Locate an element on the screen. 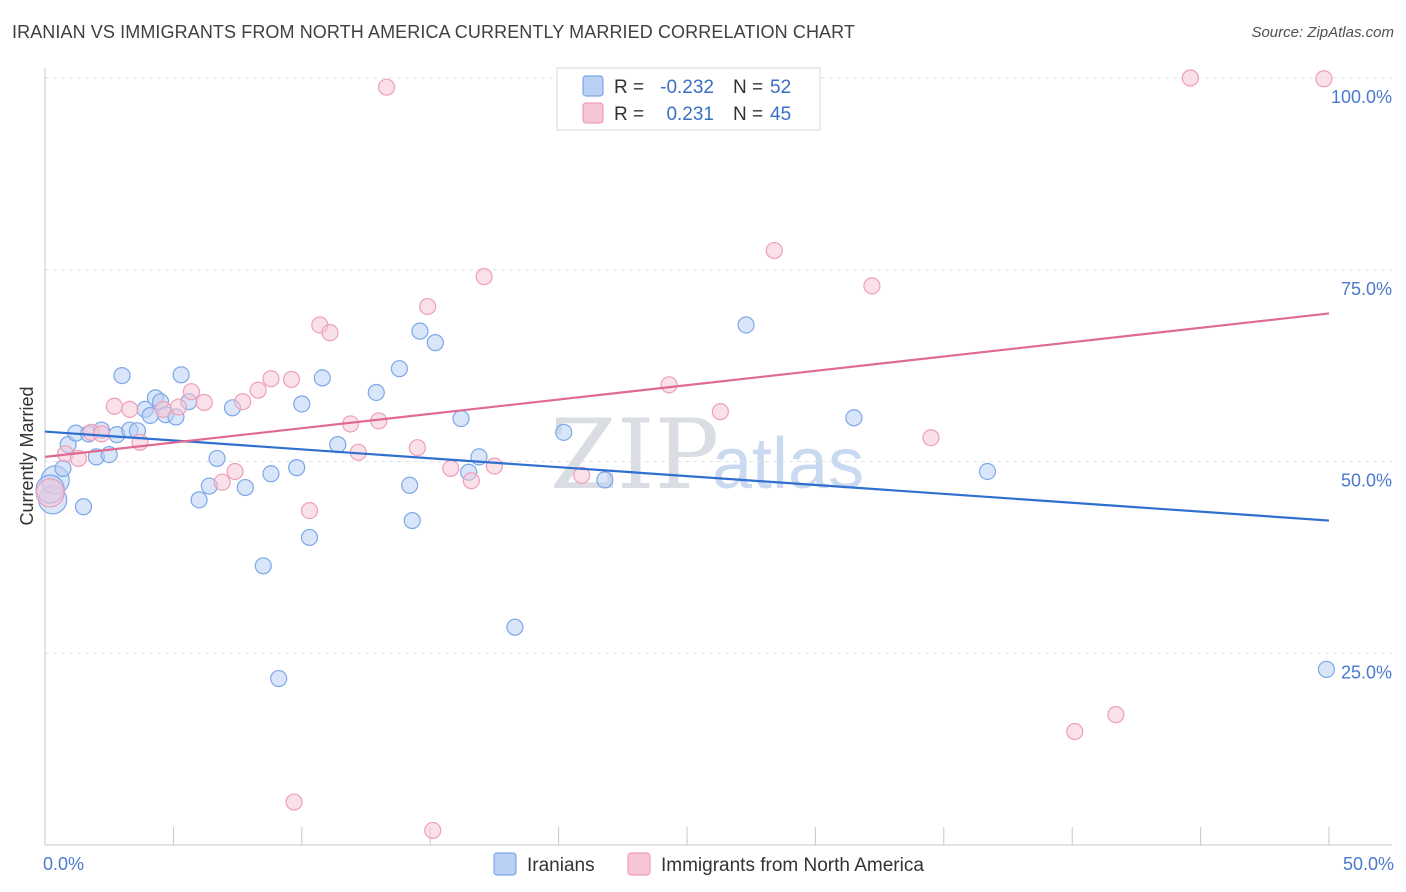 Image resolution: width=1406 pixels, height=892 pixels. legend: Iranians Immigrants from North America is located at coordinates (708, 864).